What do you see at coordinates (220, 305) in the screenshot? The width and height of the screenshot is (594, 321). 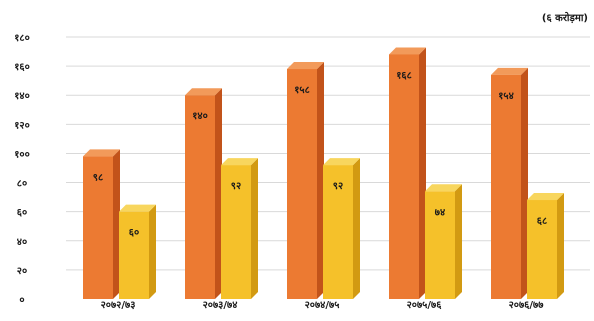 I see `x-tick-label: २०७३/७४` at bounding box center [220, 305].